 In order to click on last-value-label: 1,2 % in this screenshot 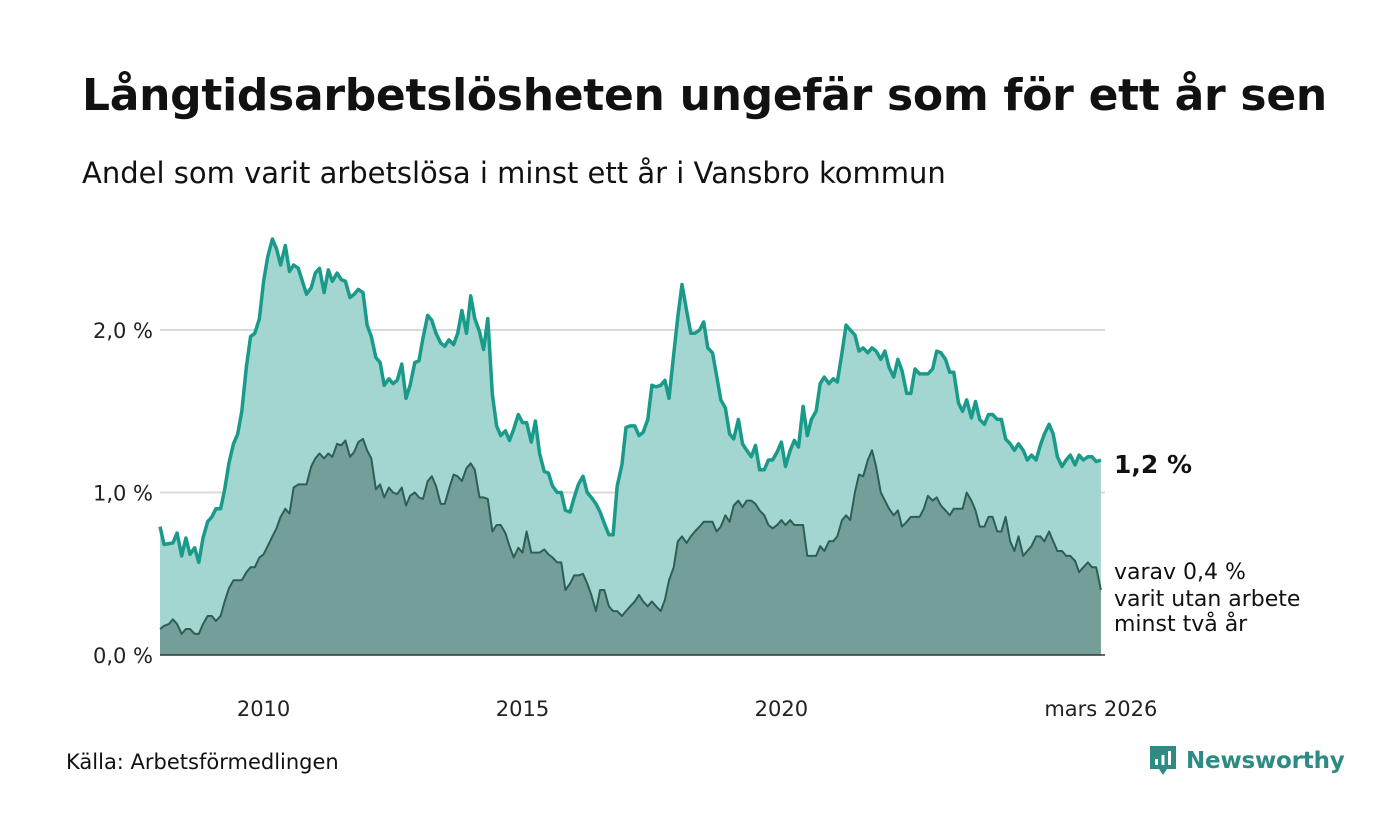, I will do `click(1153, 464)`.